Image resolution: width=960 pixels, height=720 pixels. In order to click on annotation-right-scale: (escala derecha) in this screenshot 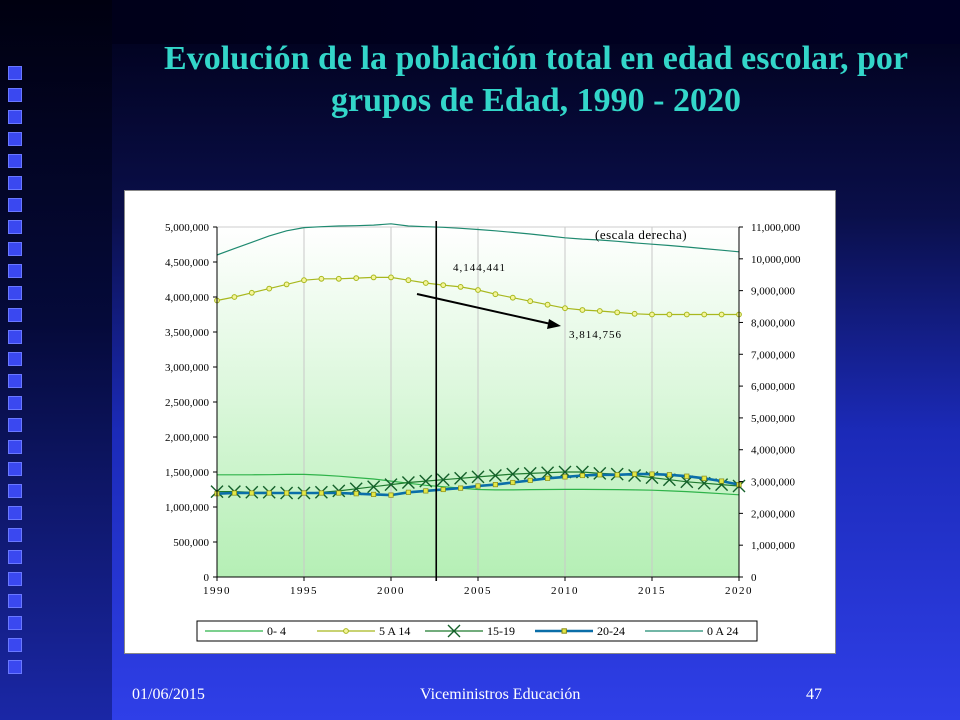, I will do `click(641, 234)`.